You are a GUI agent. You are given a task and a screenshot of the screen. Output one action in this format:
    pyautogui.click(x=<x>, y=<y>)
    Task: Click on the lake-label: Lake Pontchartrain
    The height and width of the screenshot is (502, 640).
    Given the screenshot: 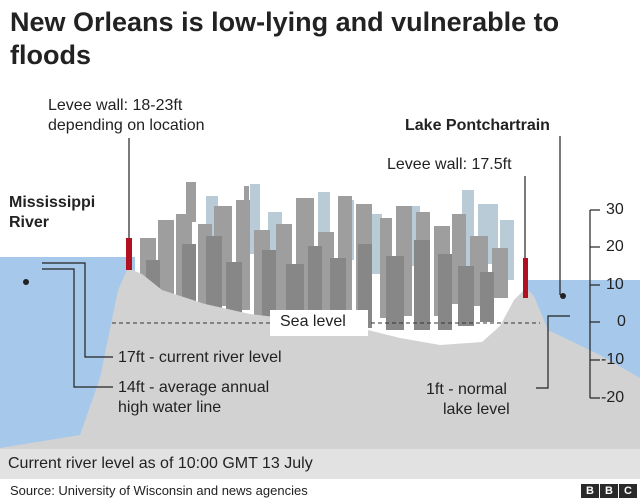 What is the action you would take?
    pyautogui.click(x=477, y=125)
    